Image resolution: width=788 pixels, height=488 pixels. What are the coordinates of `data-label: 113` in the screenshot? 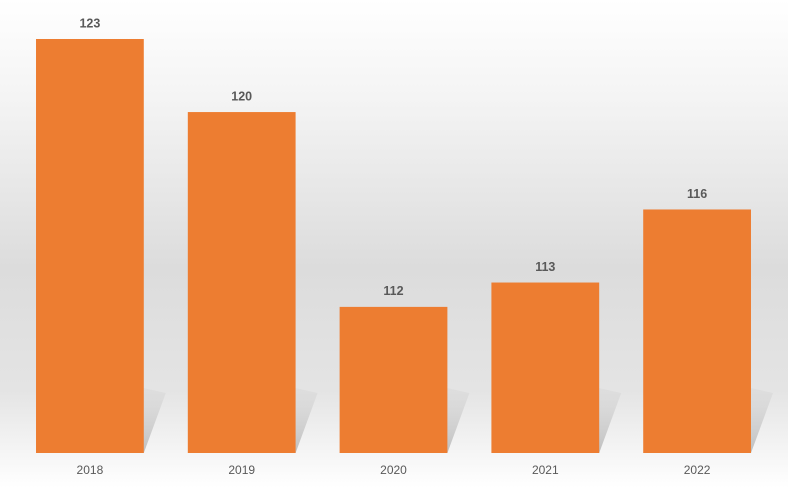 It's located at (545, 267).